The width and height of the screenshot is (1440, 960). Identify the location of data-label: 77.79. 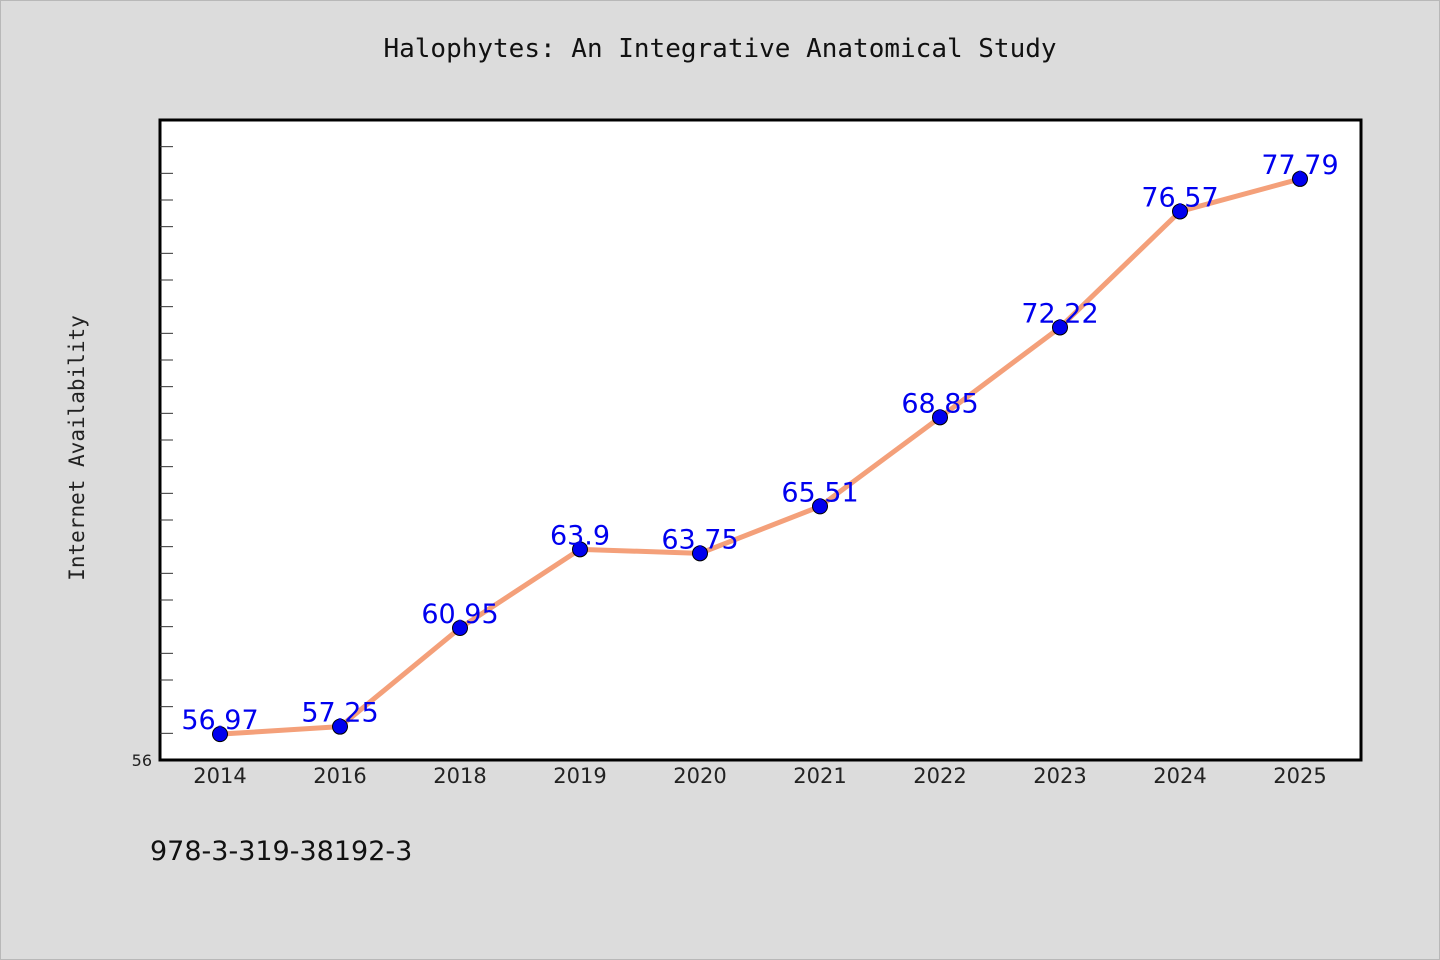
(1299, 165).